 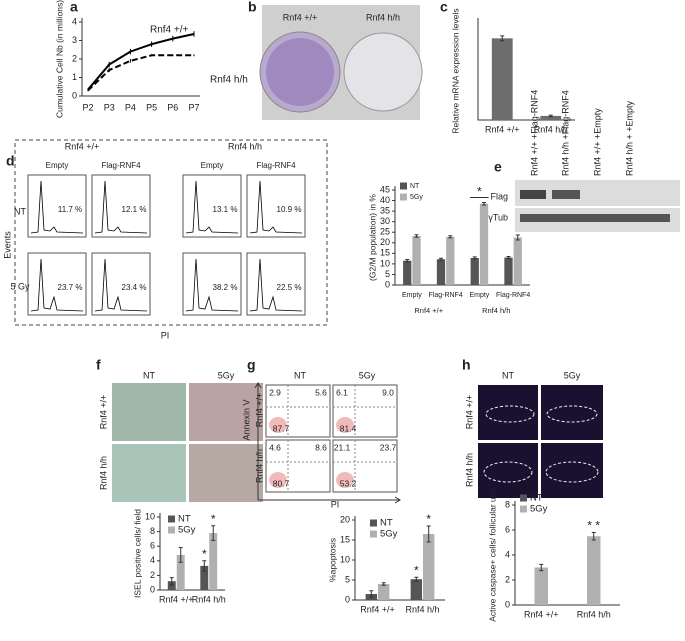 What do you see at coordinates (365, 411) in the screenshot?
I see `flow-plot` at bounding box center [365, 411].